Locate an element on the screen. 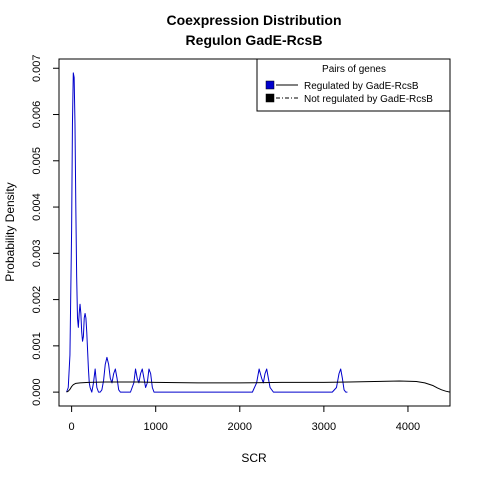 The image size is (480, 480). y-tick-label: 0.007 is located at coordinates (37, 68).